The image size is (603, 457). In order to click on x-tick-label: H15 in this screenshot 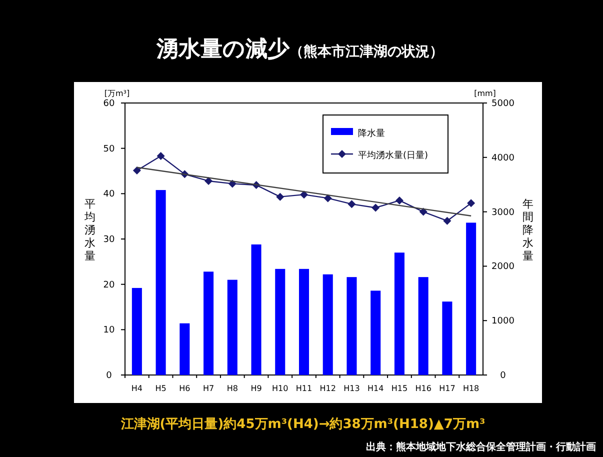, I will do `click(399, 388)`.